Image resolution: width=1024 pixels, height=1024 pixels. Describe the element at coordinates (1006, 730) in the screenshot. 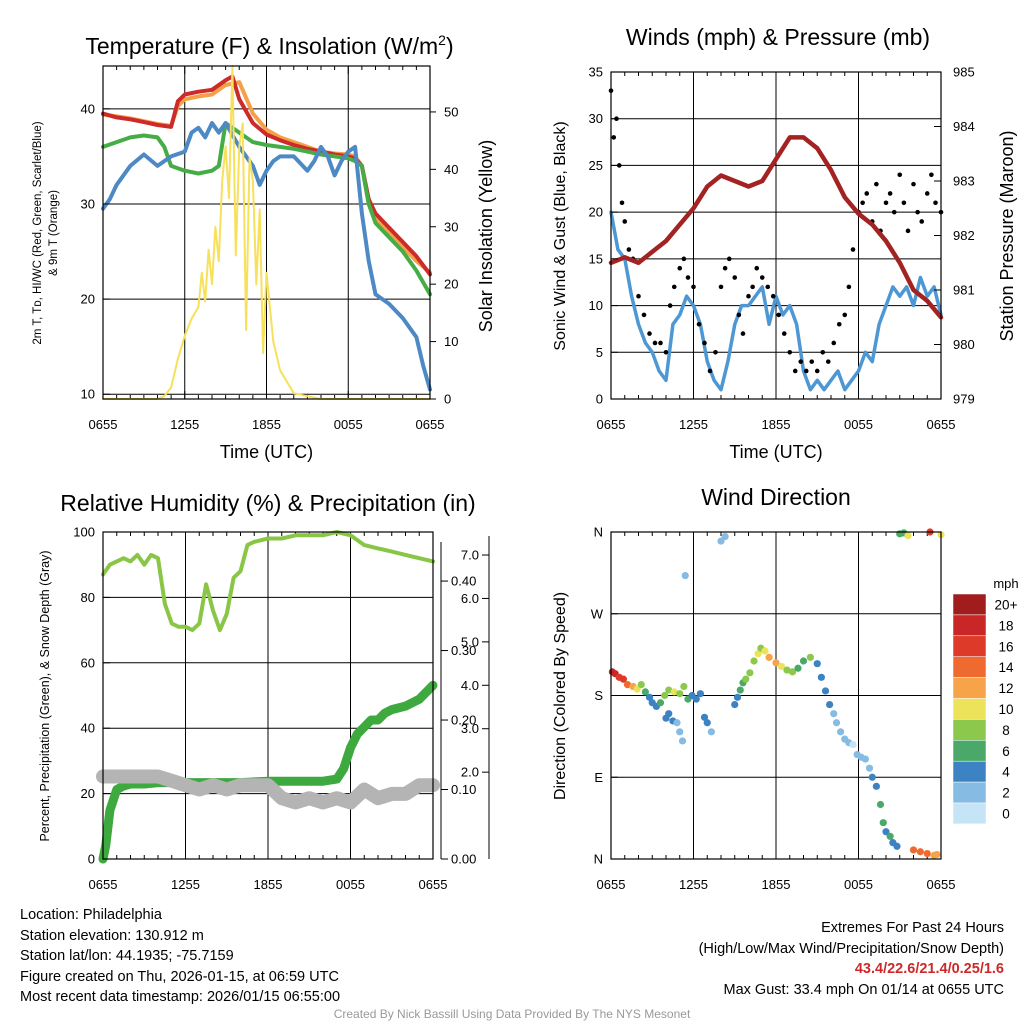

I see `colorbar-label: 8` at that location.